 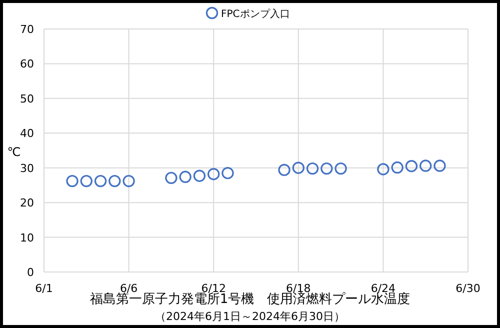 I want to click on y-tick-label: 20, so click(x=27, y=203).